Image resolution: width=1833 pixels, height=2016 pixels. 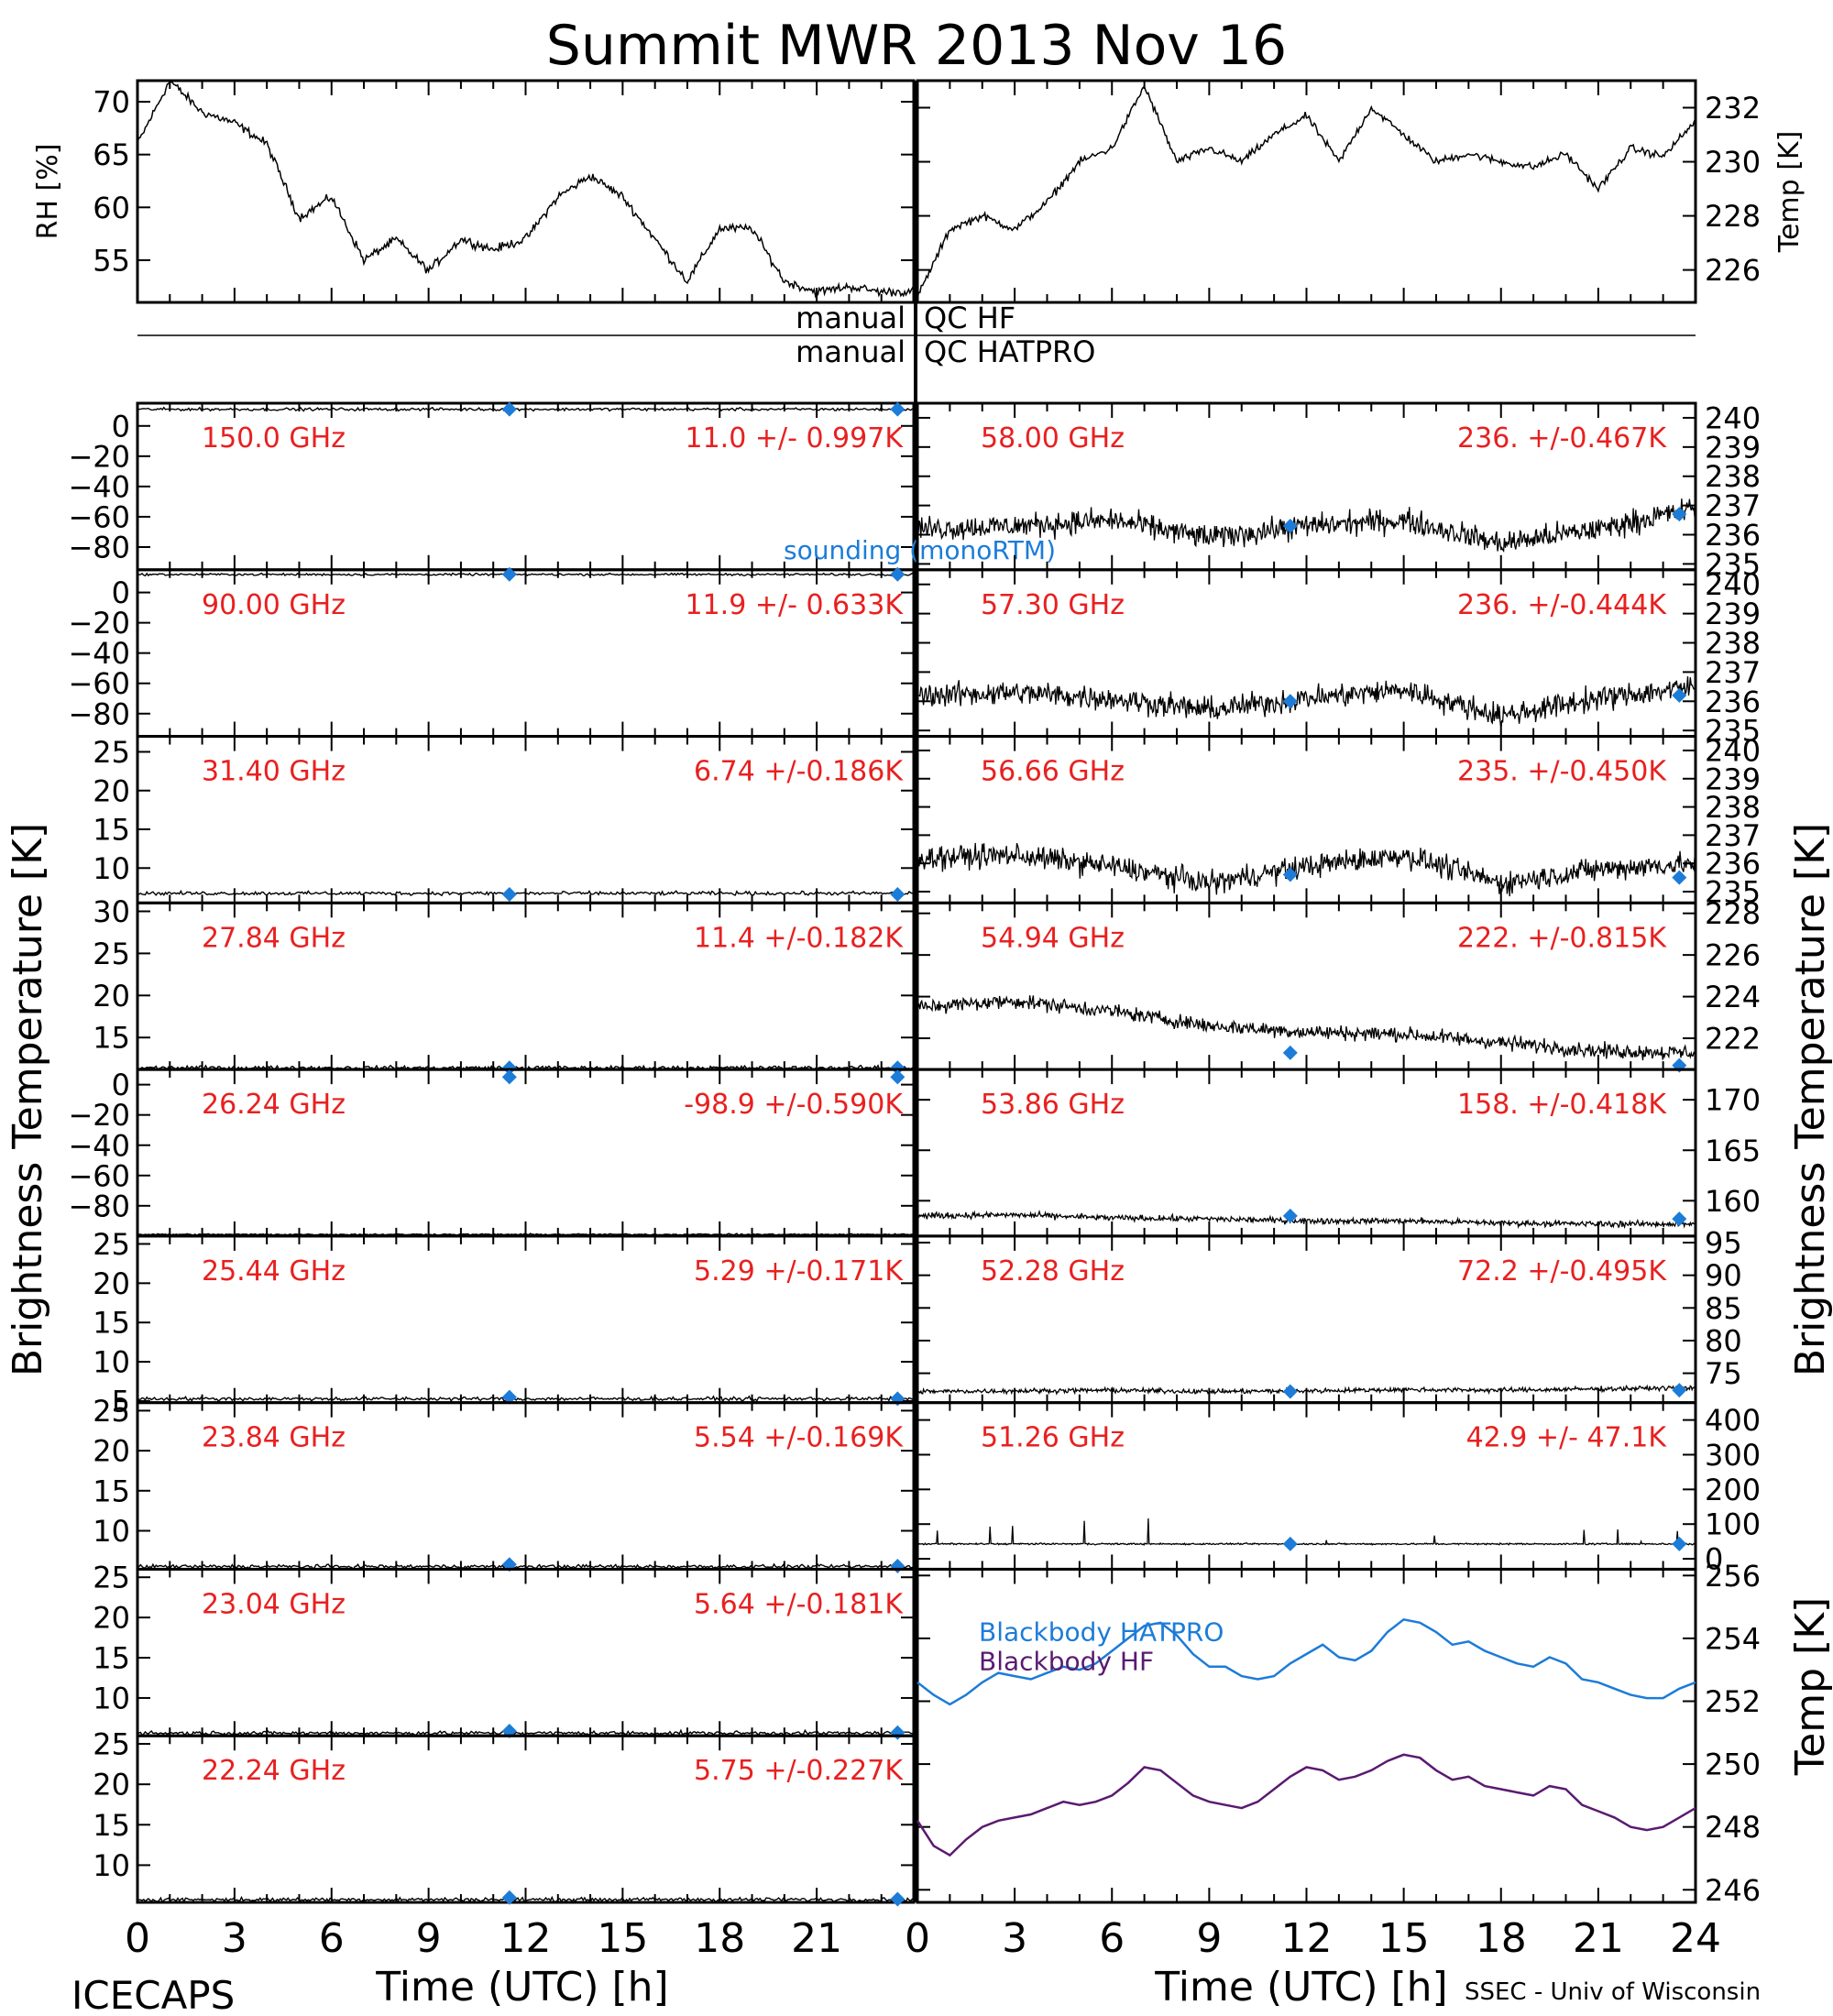 What do you see at coordinates (429, 1938) in the screenshot?
I see `x-tick-label-left: 9` at bounding box center [429, 1938].